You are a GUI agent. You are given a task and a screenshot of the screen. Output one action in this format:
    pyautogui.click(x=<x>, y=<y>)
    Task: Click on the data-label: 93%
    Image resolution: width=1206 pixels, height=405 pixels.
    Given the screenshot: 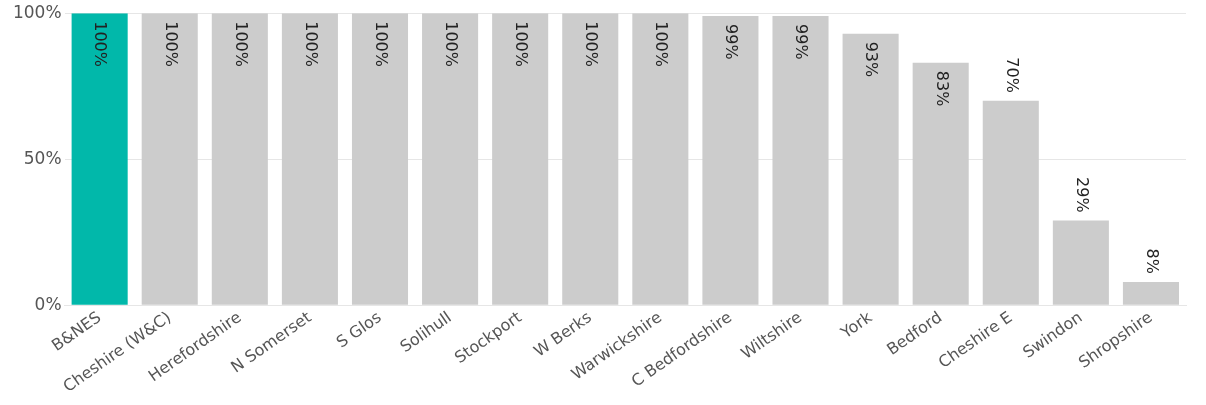 What is the action you would take?
    pyautogui.click(x=872, y=59)
    